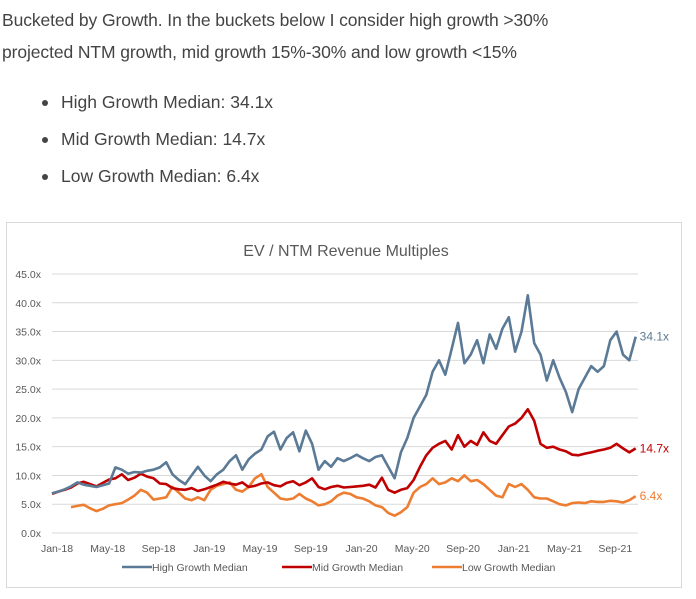 Image resolution: width=696 pixels, height=599 pixels. I want to click on series-line-low-growth-median, so click(353, 495).